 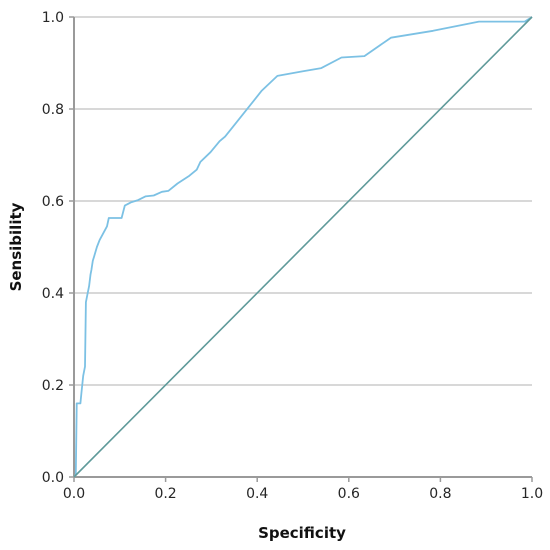 What do you see at coordinates (74, 494) in the screenshot?
I see `x-tick-label-0: 0.0` at bounding box center [74, 494].